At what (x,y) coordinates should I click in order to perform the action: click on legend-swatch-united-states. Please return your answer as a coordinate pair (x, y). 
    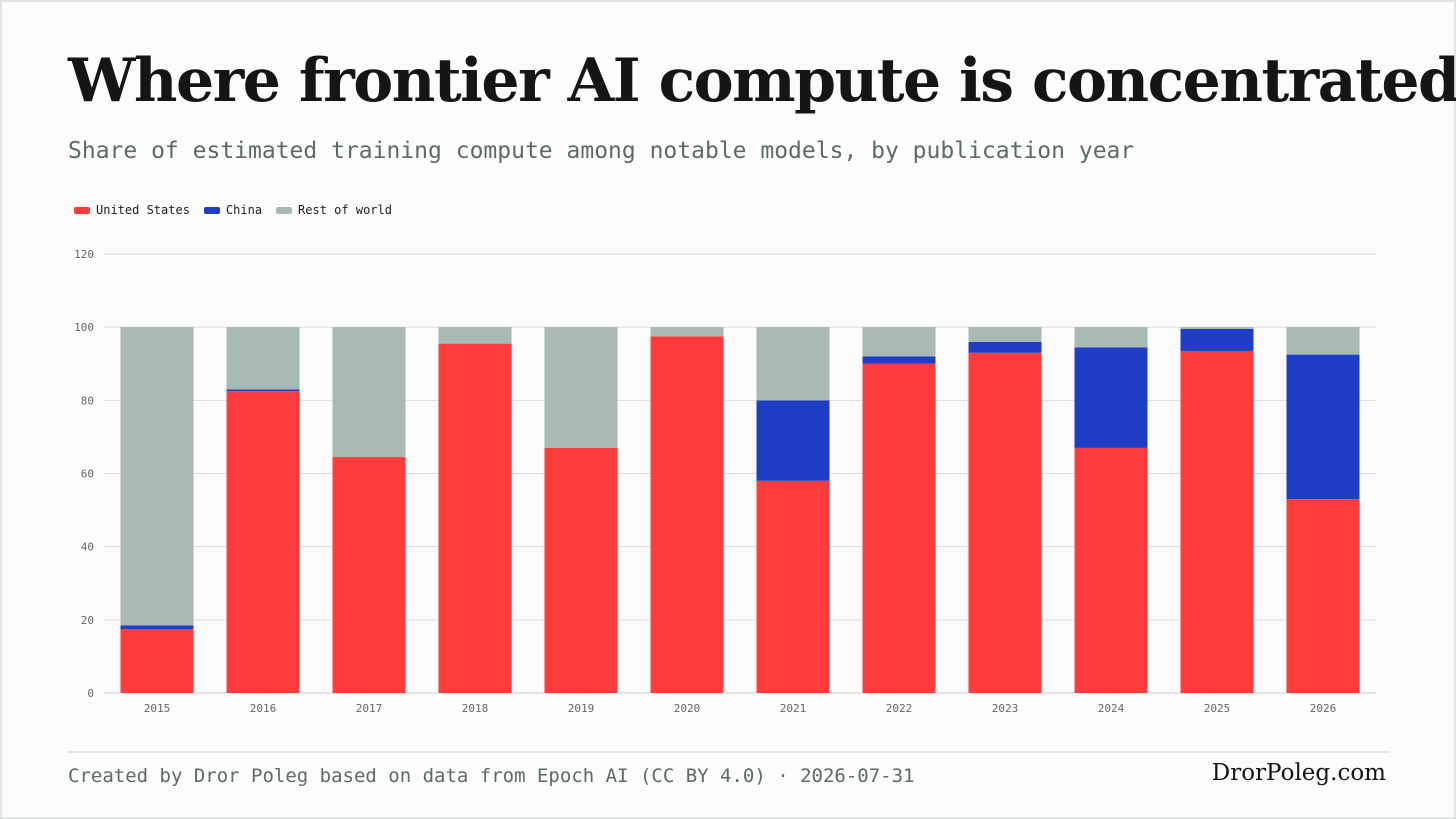
    Looking at the image, I should click on (82, 210).